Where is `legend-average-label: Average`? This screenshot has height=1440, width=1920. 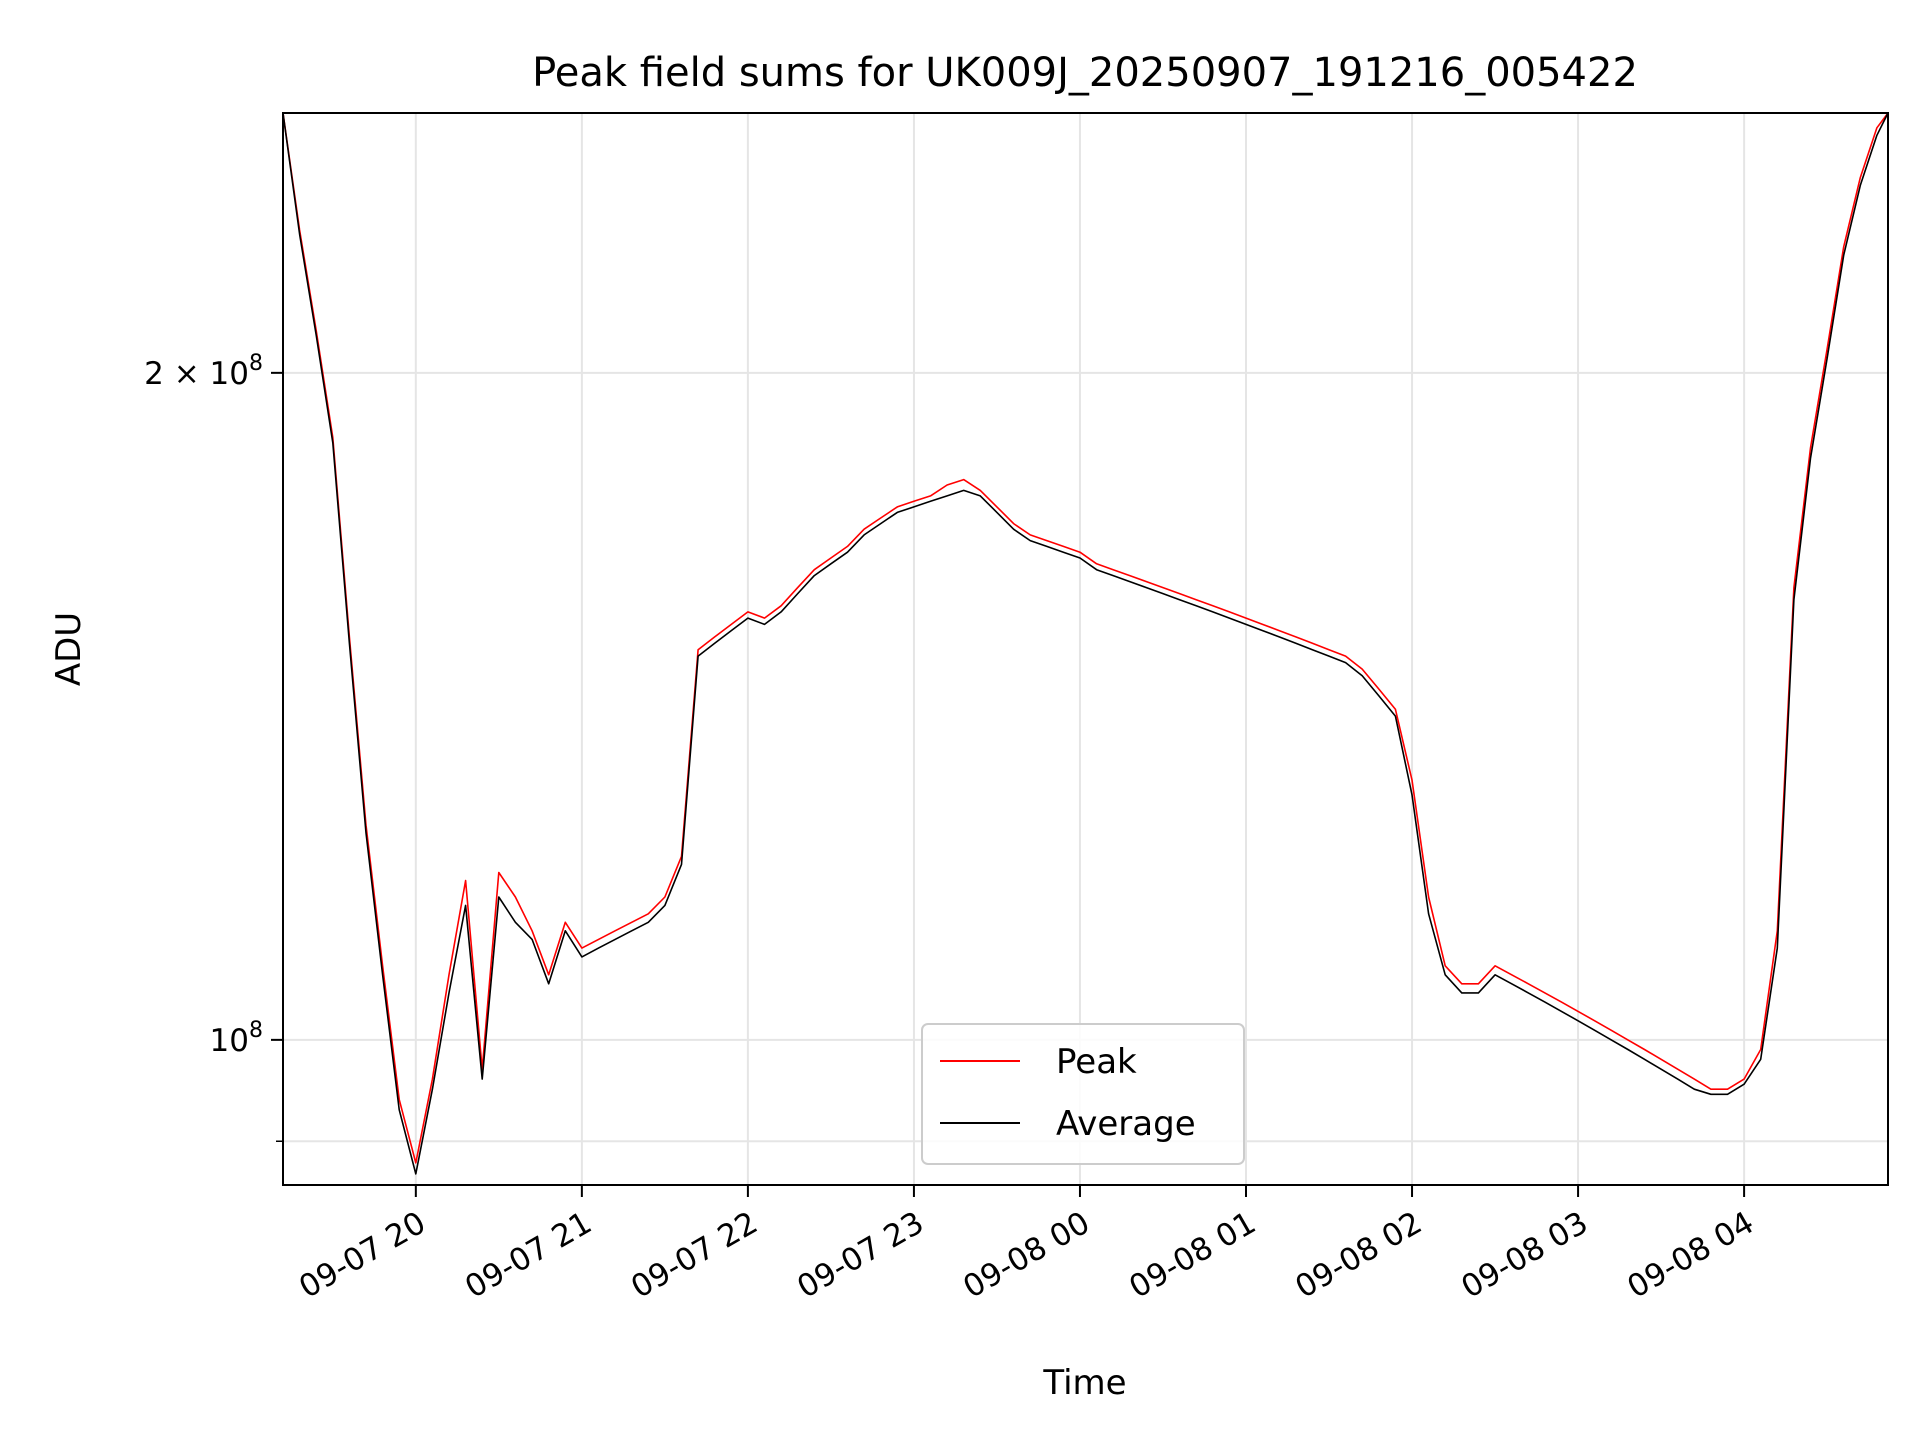 legend-average-label: Average is located at coordinates (1126, 1124).